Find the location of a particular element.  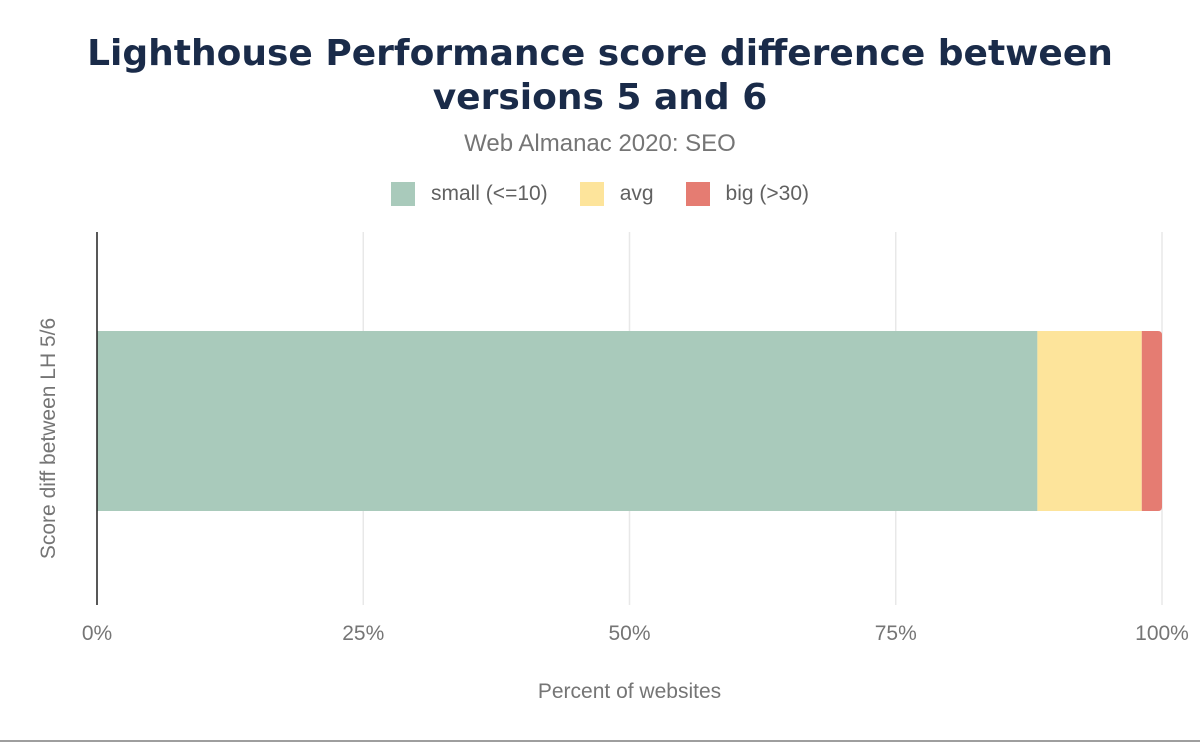

legend-item-small: small (<=10) is located at coordinates (469, 194).